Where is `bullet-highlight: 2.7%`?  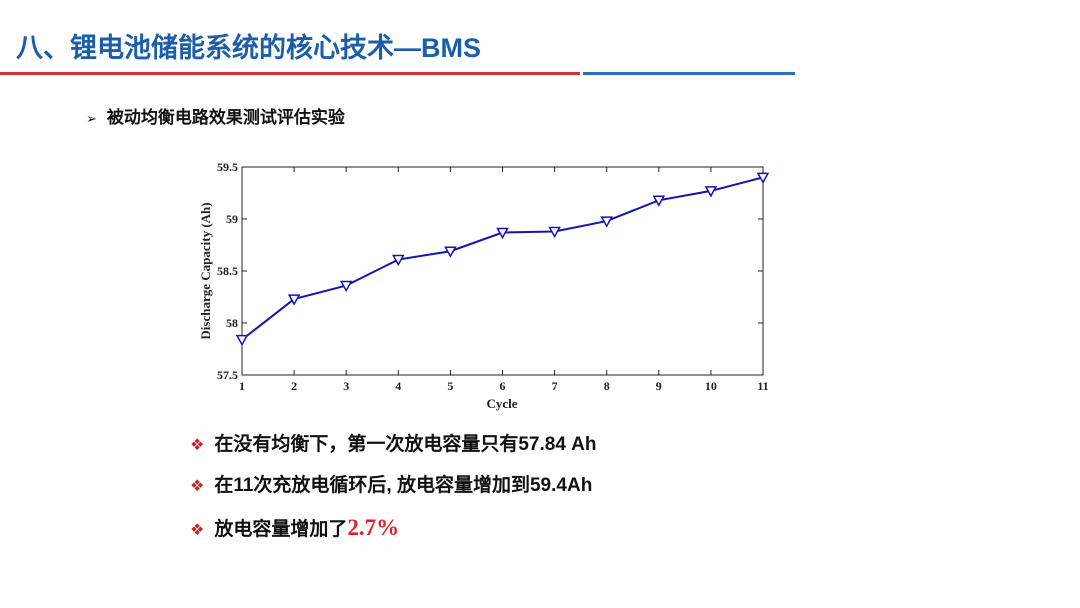 bullet-highlight: 2.7% is located at coordinates (373, 527).